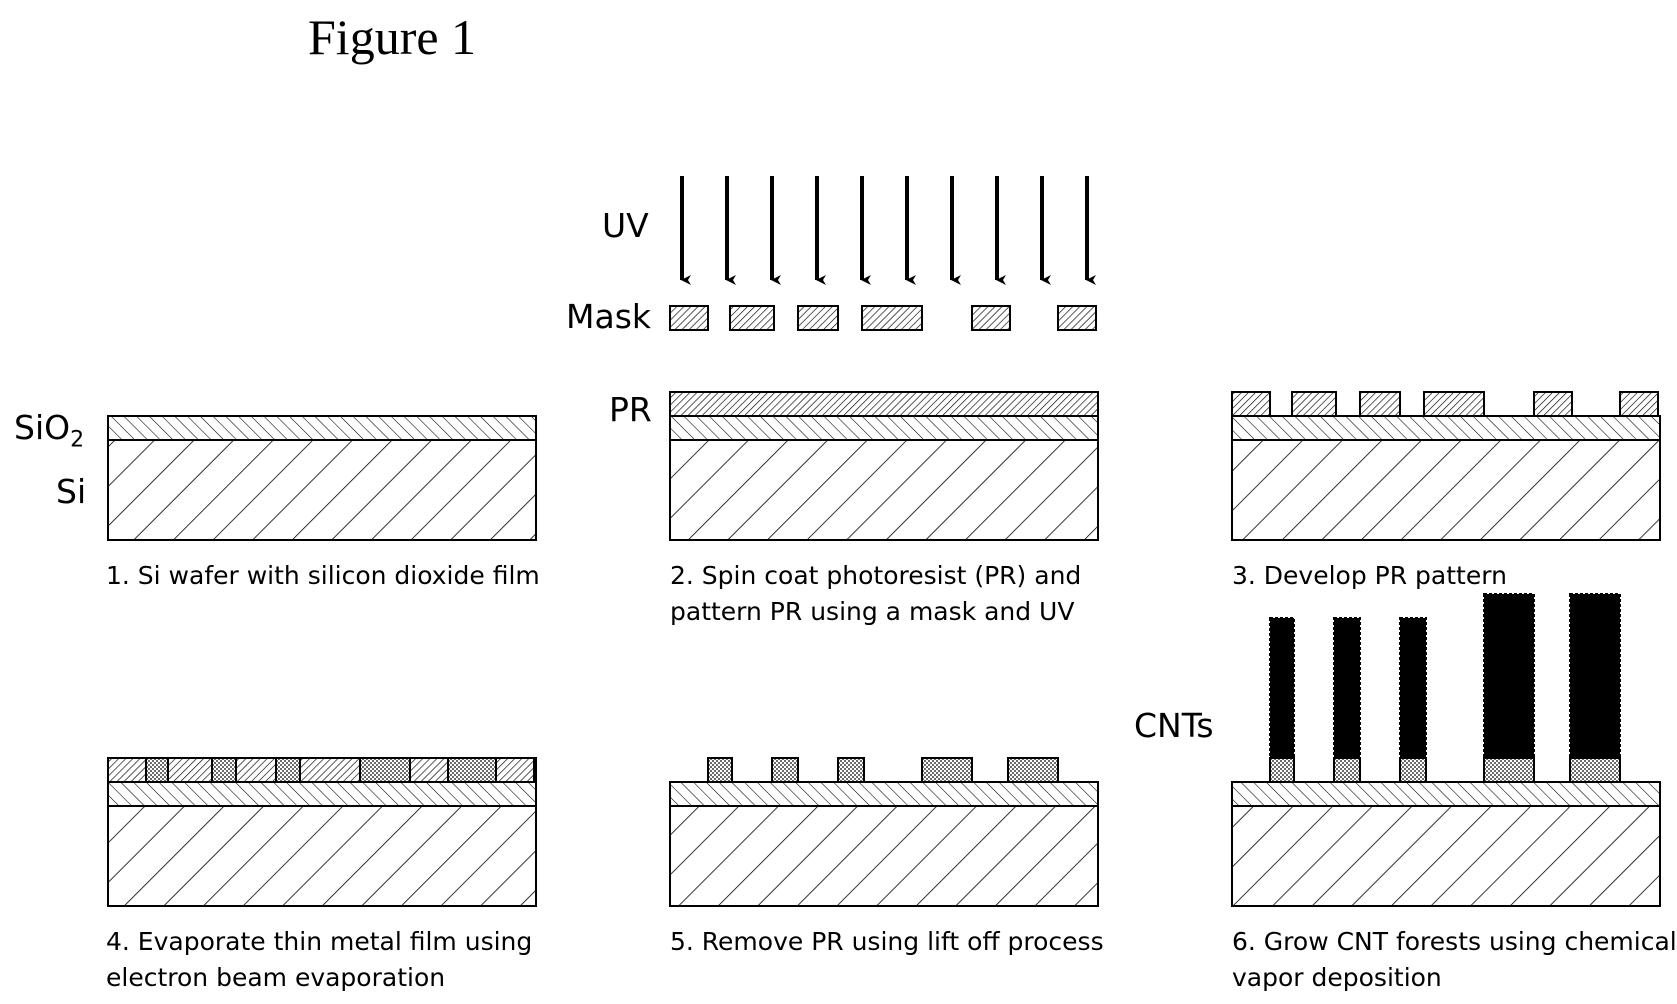  Describe the element at coordinates (42, 427) in the screenshot. I see `sio2-main: SiO` at that location.